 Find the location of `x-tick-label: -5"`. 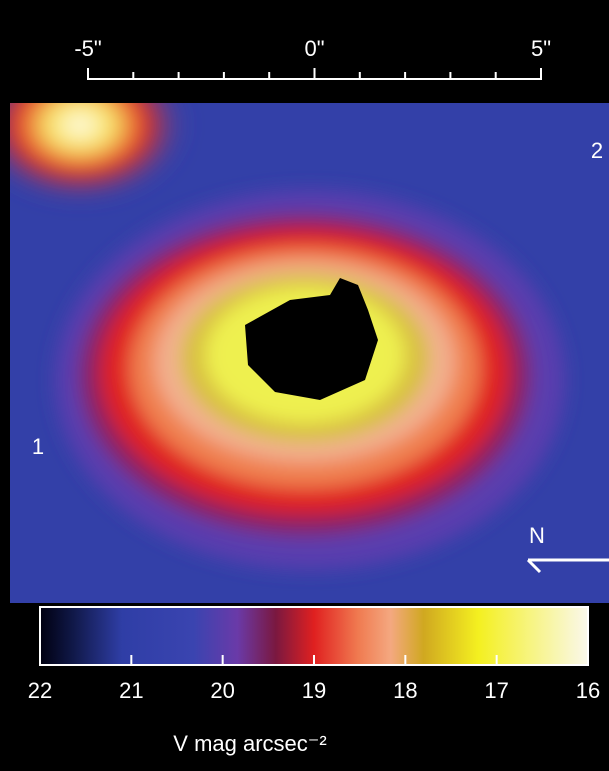

x-tick-label: -5" is located at coordinates (87, 48).